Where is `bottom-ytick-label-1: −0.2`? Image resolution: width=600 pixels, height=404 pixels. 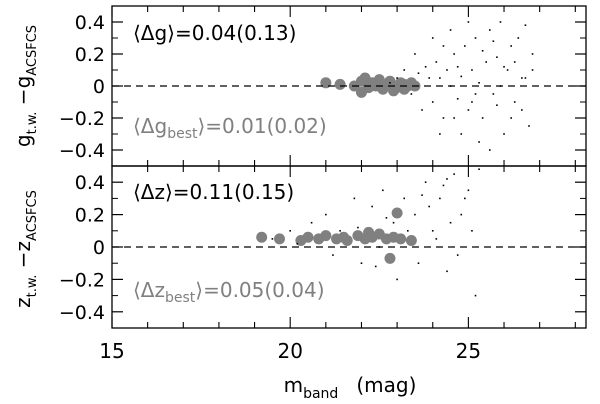
bottom-ytick-label-1: −0.2 is located at coordinates (82, 280).